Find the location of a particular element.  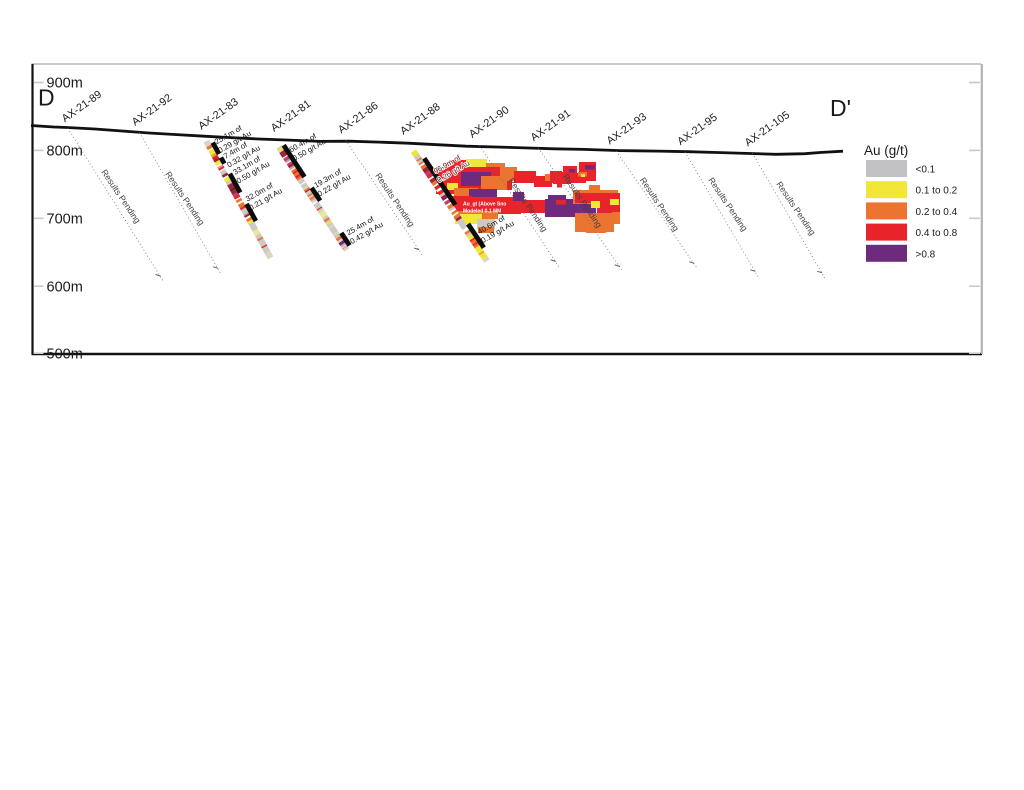

svg-text: 0.4 to 0.8 is located at coordinates (937, 233).